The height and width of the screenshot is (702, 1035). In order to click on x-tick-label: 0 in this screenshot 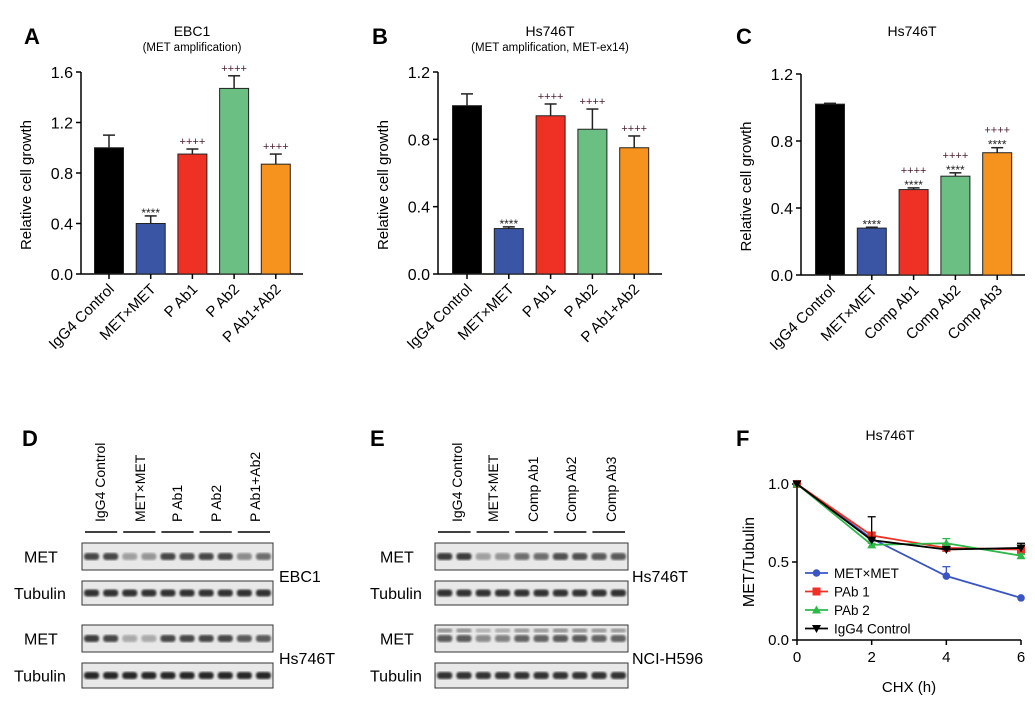, I will do `click(797, 657)`.